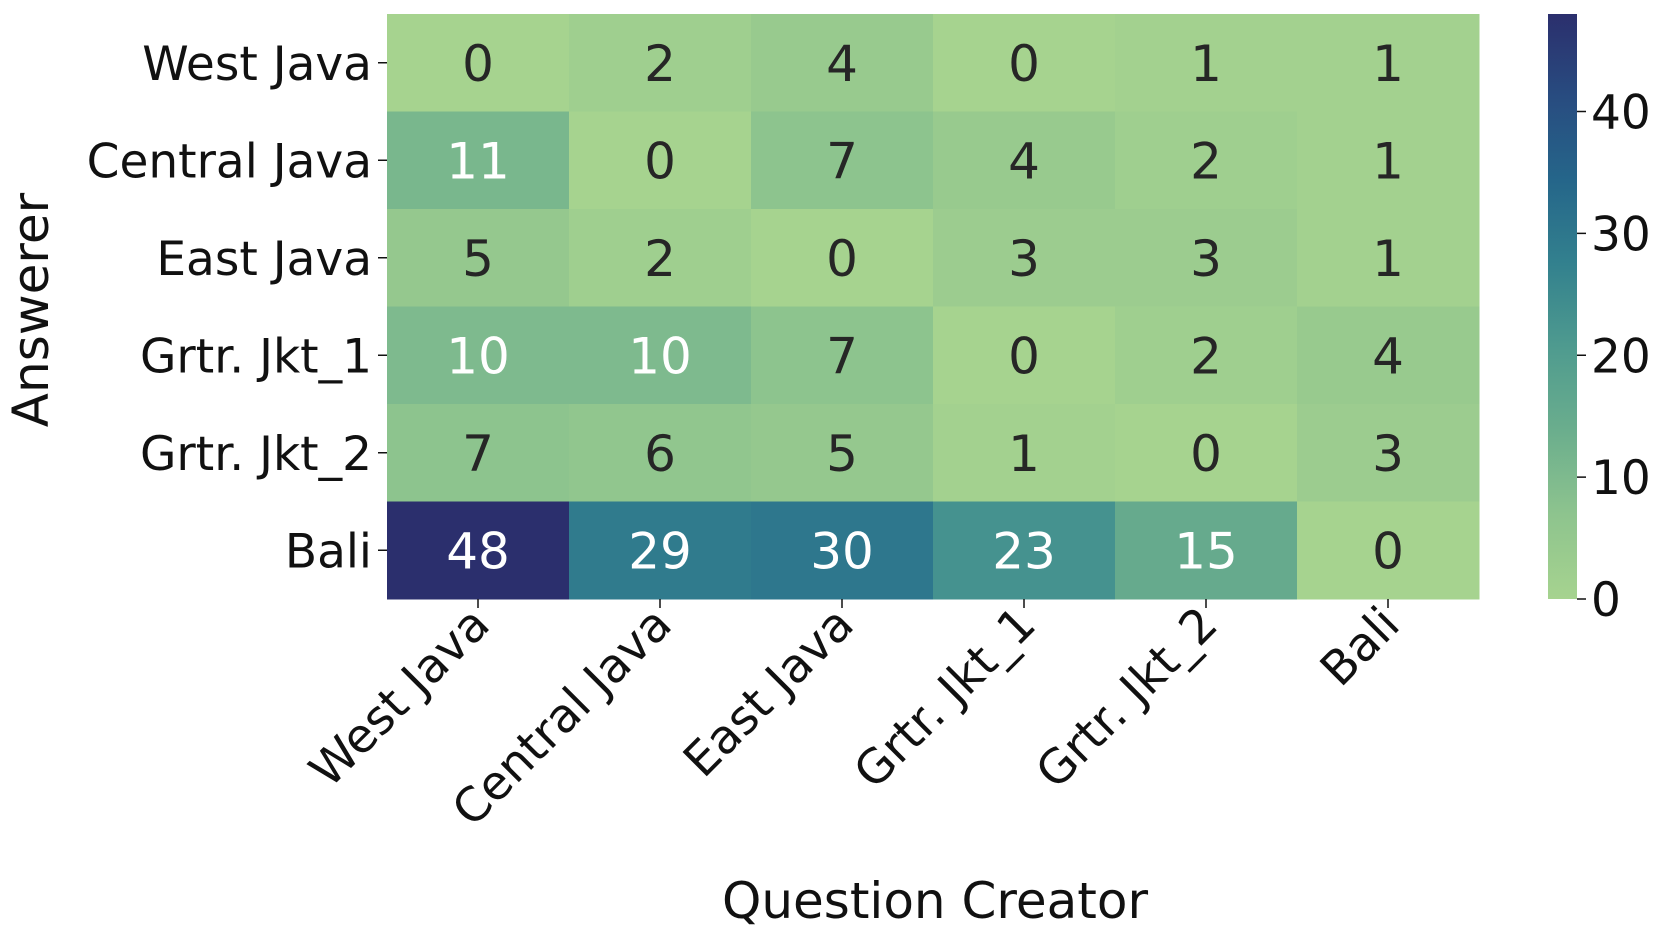 The height and width of the screenshot is (943, 1662). Describe the element at coordinates (31, 309) in the screenshot. I see `y-axis-label: Answerer` at that location.